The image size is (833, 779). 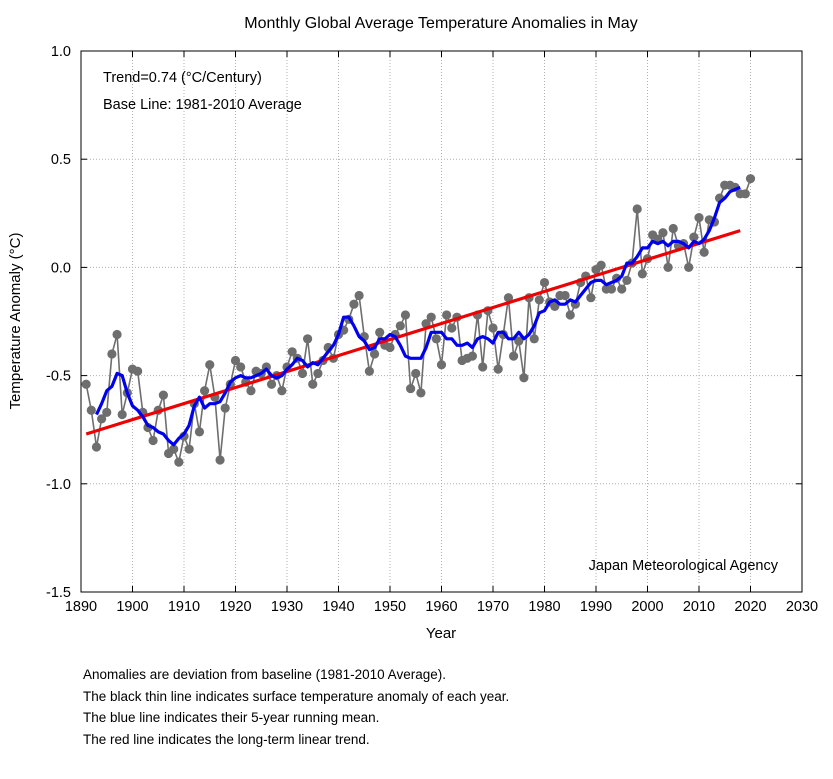 I want to click on y-tick-label: 1.0, so click(x=61, y=52).